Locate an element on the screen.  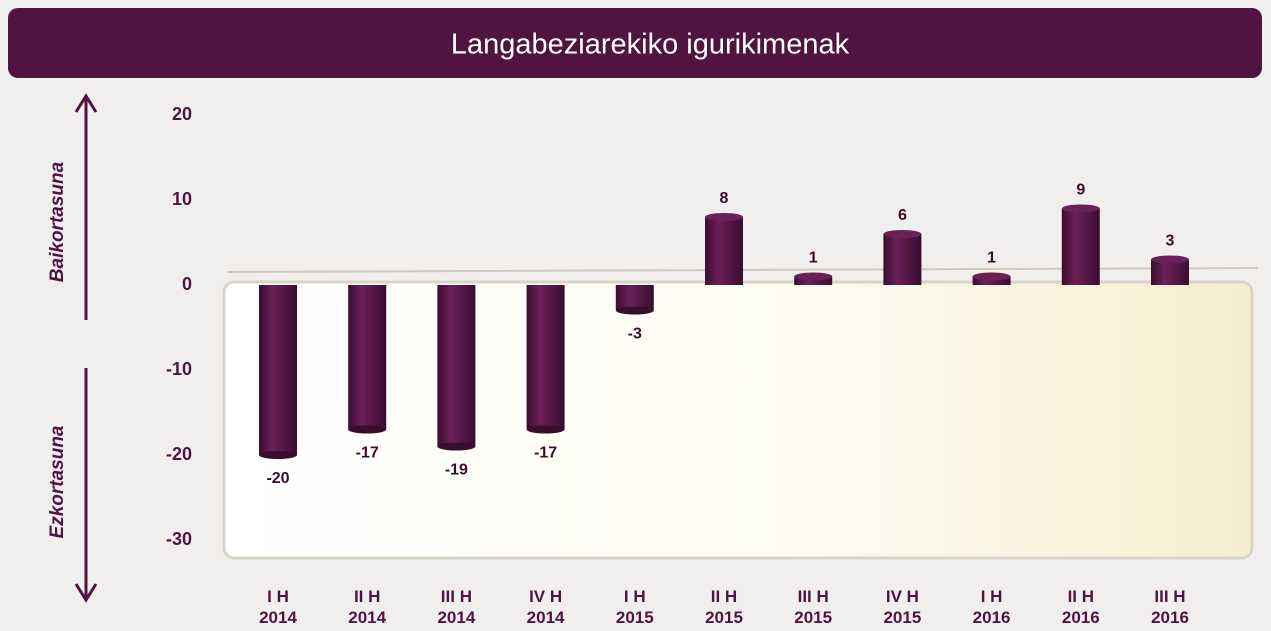
value-label: -20 is located at coordinates (277, 478).